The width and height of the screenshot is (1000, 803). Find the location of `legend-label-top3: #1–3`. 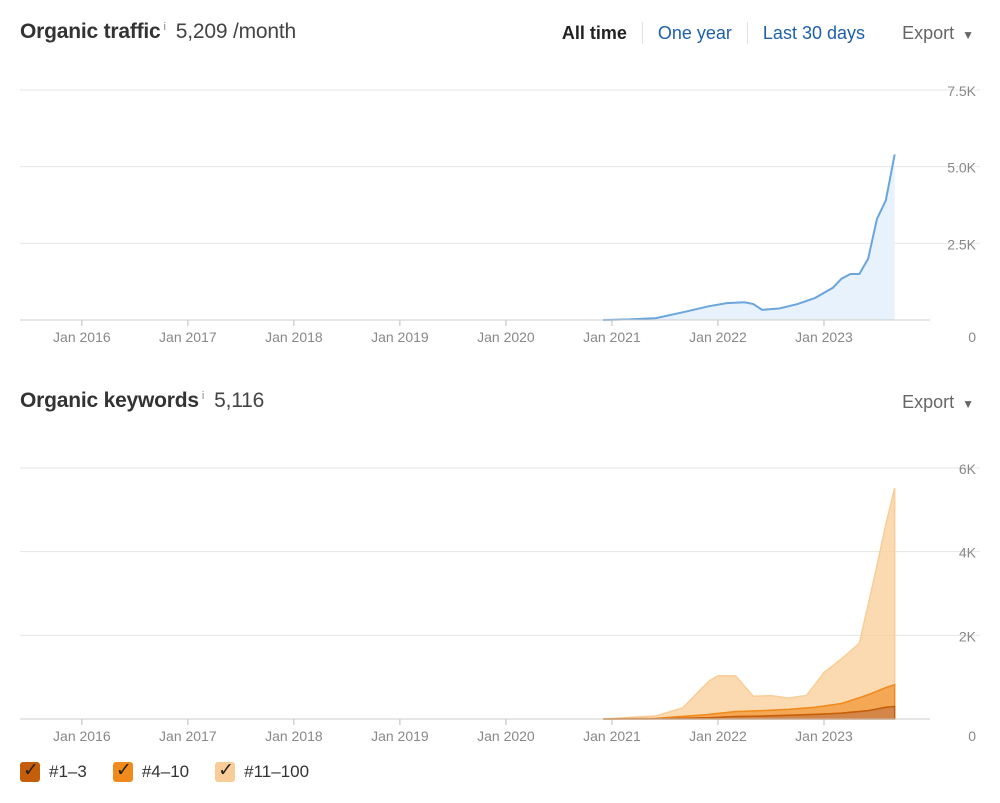

legend-label-top3: #1–3 is located at coordinates (68, 771).